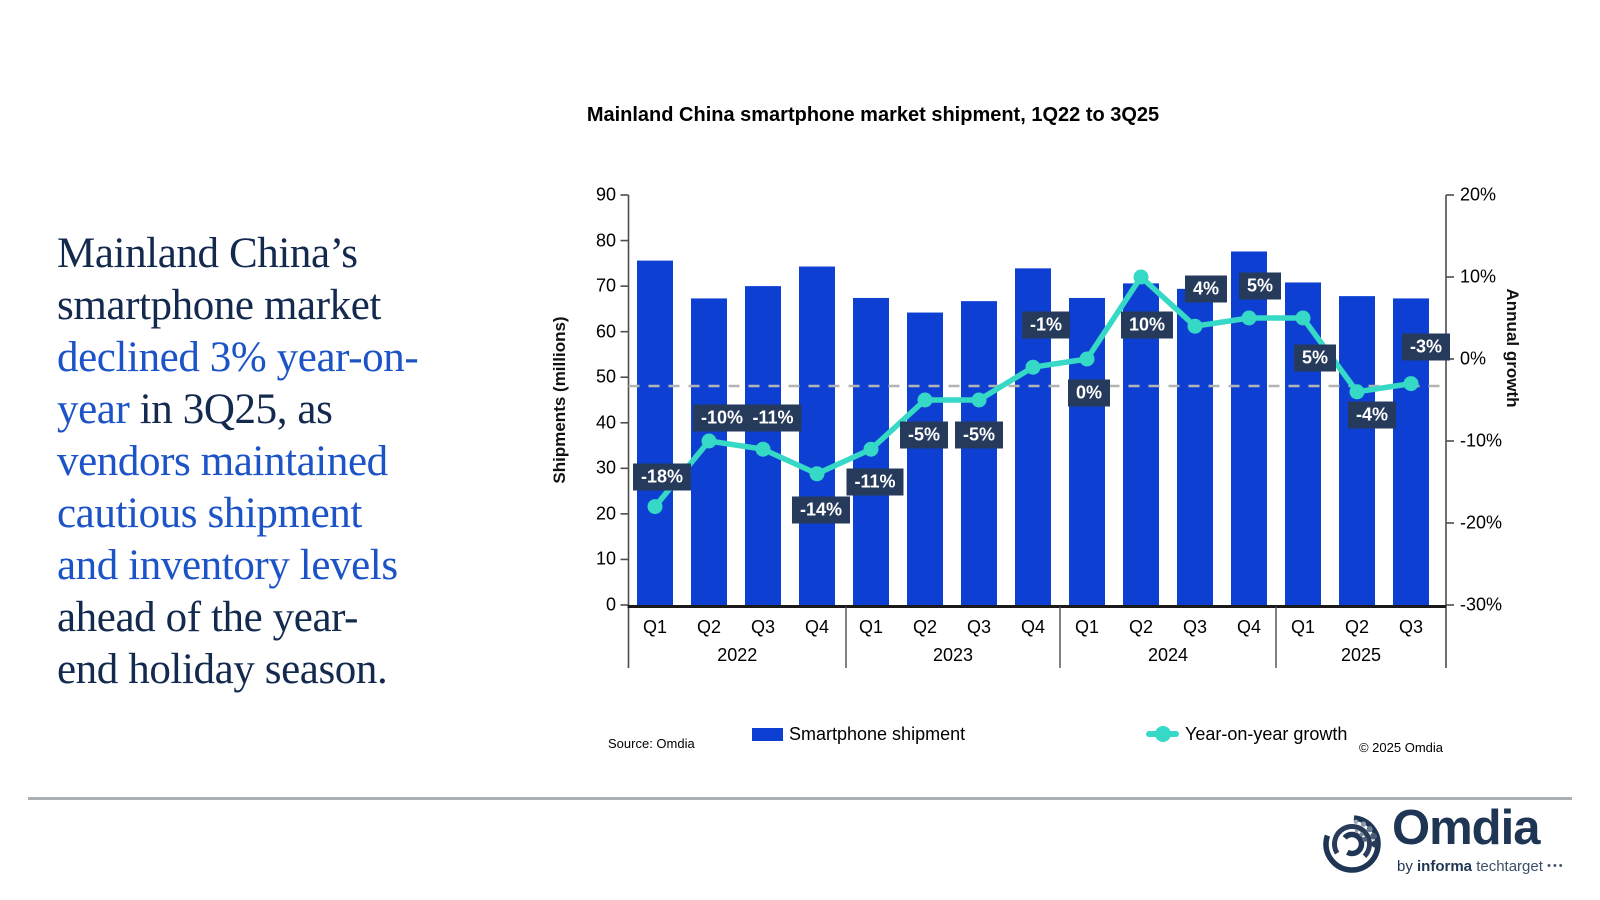 This screenshot has height=900, width=1600. Describe the element at coordinates (1266, 733) in the screenshot. I see `legend-line-label: Year-on-year growth` at that location.